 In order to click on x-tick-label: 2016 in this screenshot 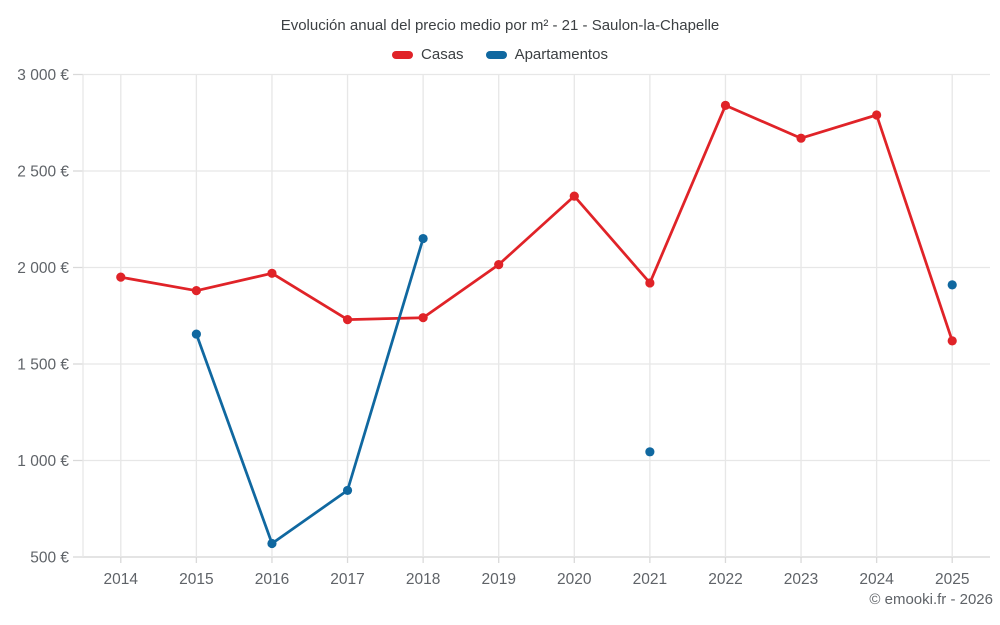, I will do `click(272, 579)`.